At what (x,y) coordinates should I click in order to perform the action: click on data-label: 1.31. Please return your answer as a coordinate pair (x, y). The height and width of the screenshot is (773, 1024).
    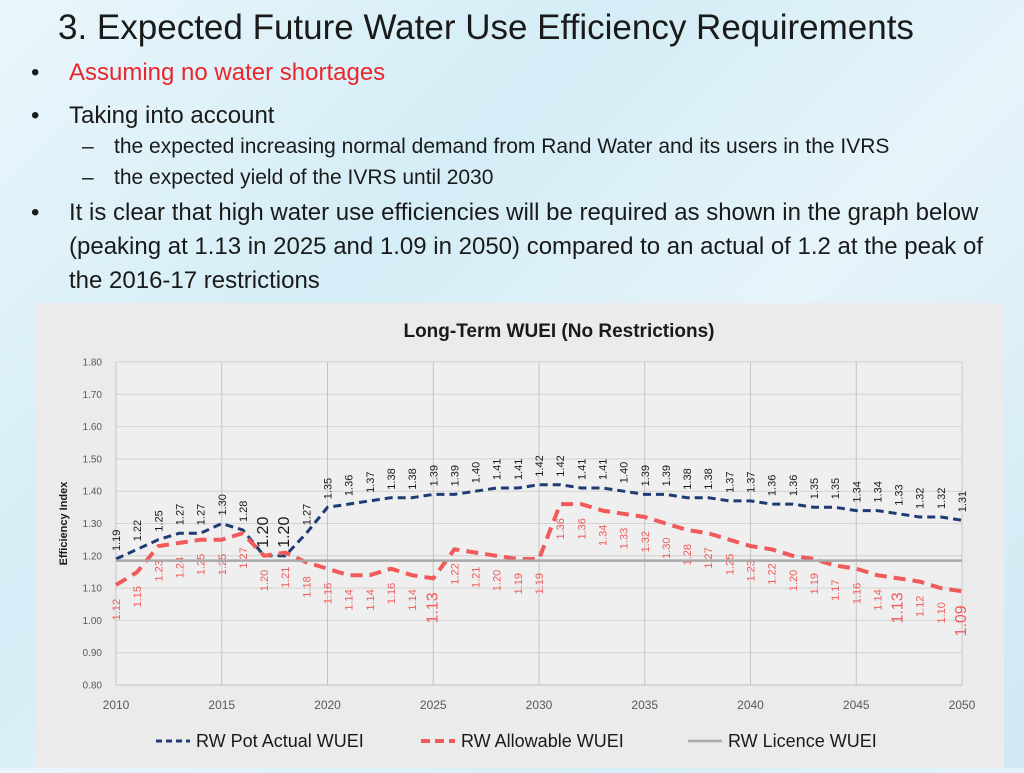
    Looking at the image, I should click on (963, 501).